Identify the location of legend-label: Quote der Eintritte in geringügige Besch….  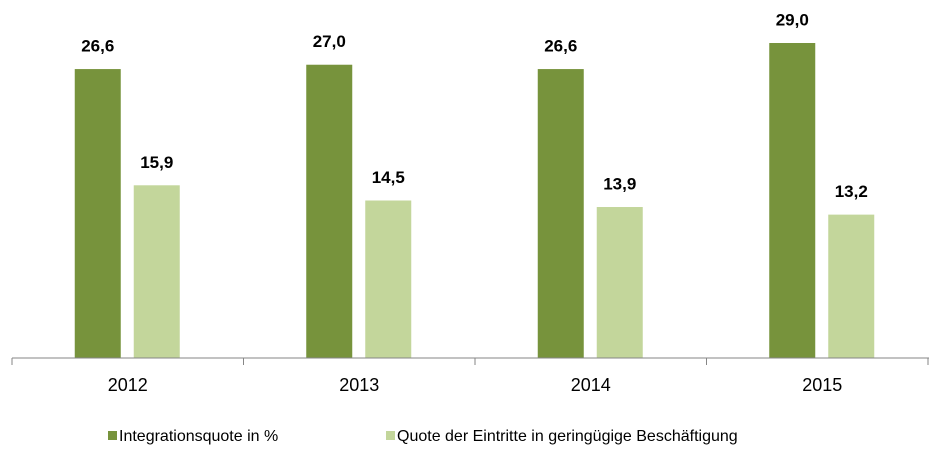
(567, 436).